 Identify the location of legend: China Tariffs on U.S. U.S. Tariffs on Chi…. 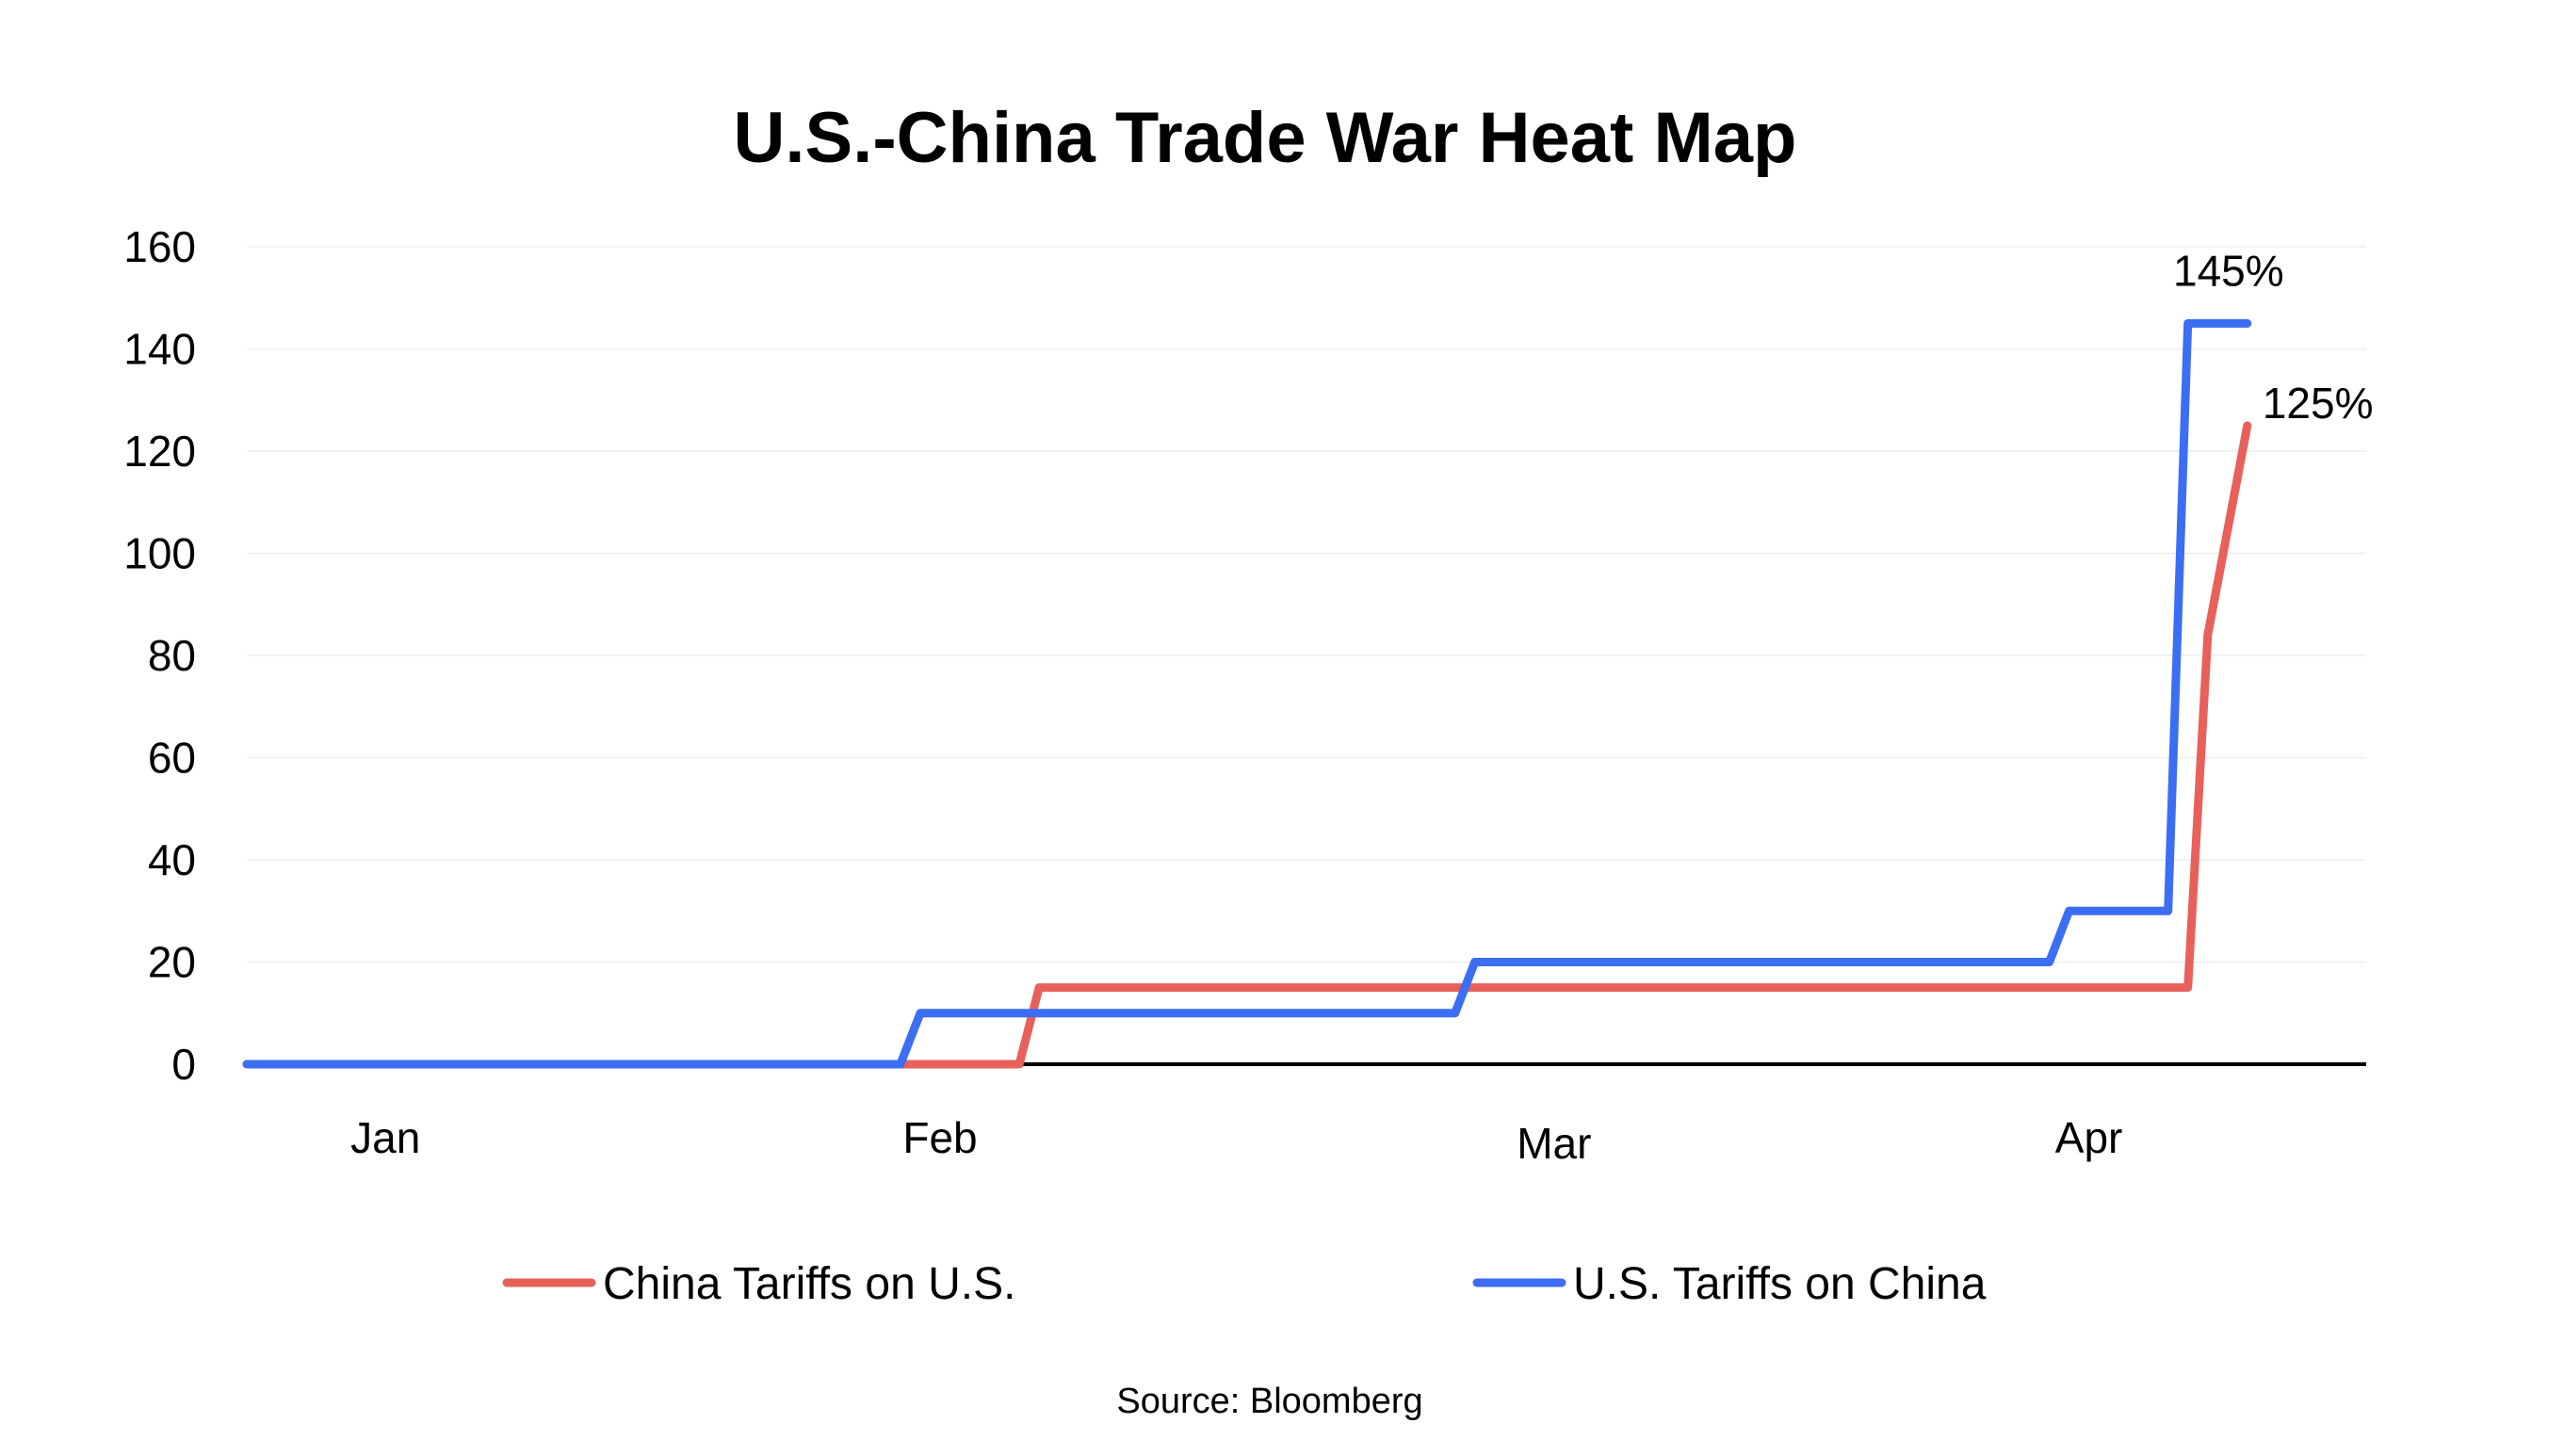
(1244, 1284).